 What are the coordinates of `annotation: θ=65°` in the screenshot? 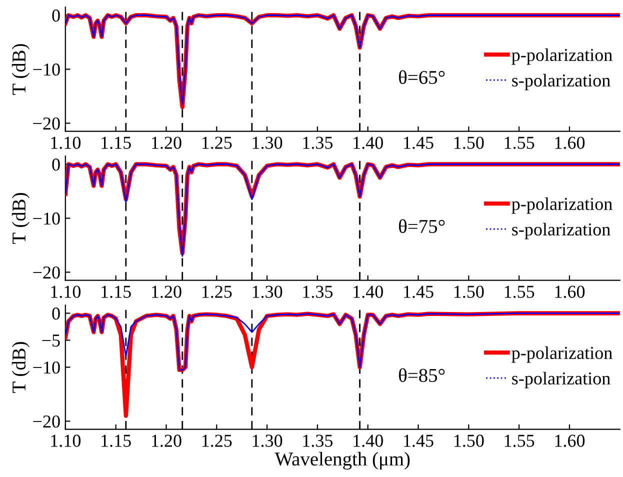 It's located at (422, 77).